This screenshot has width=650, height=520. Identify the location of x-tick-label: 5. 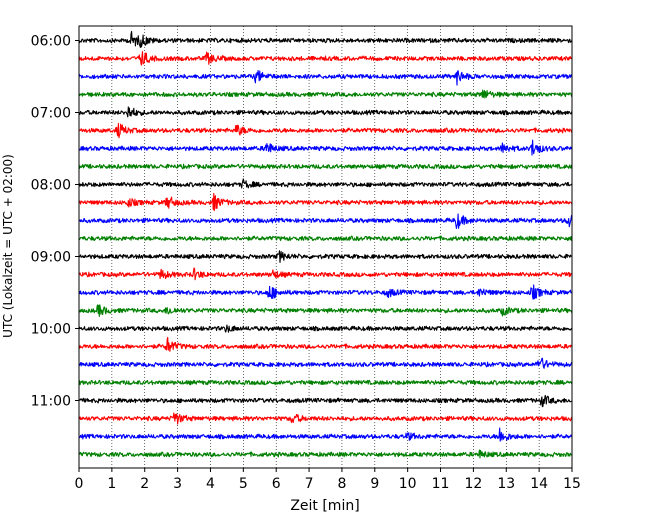
(243, 484).